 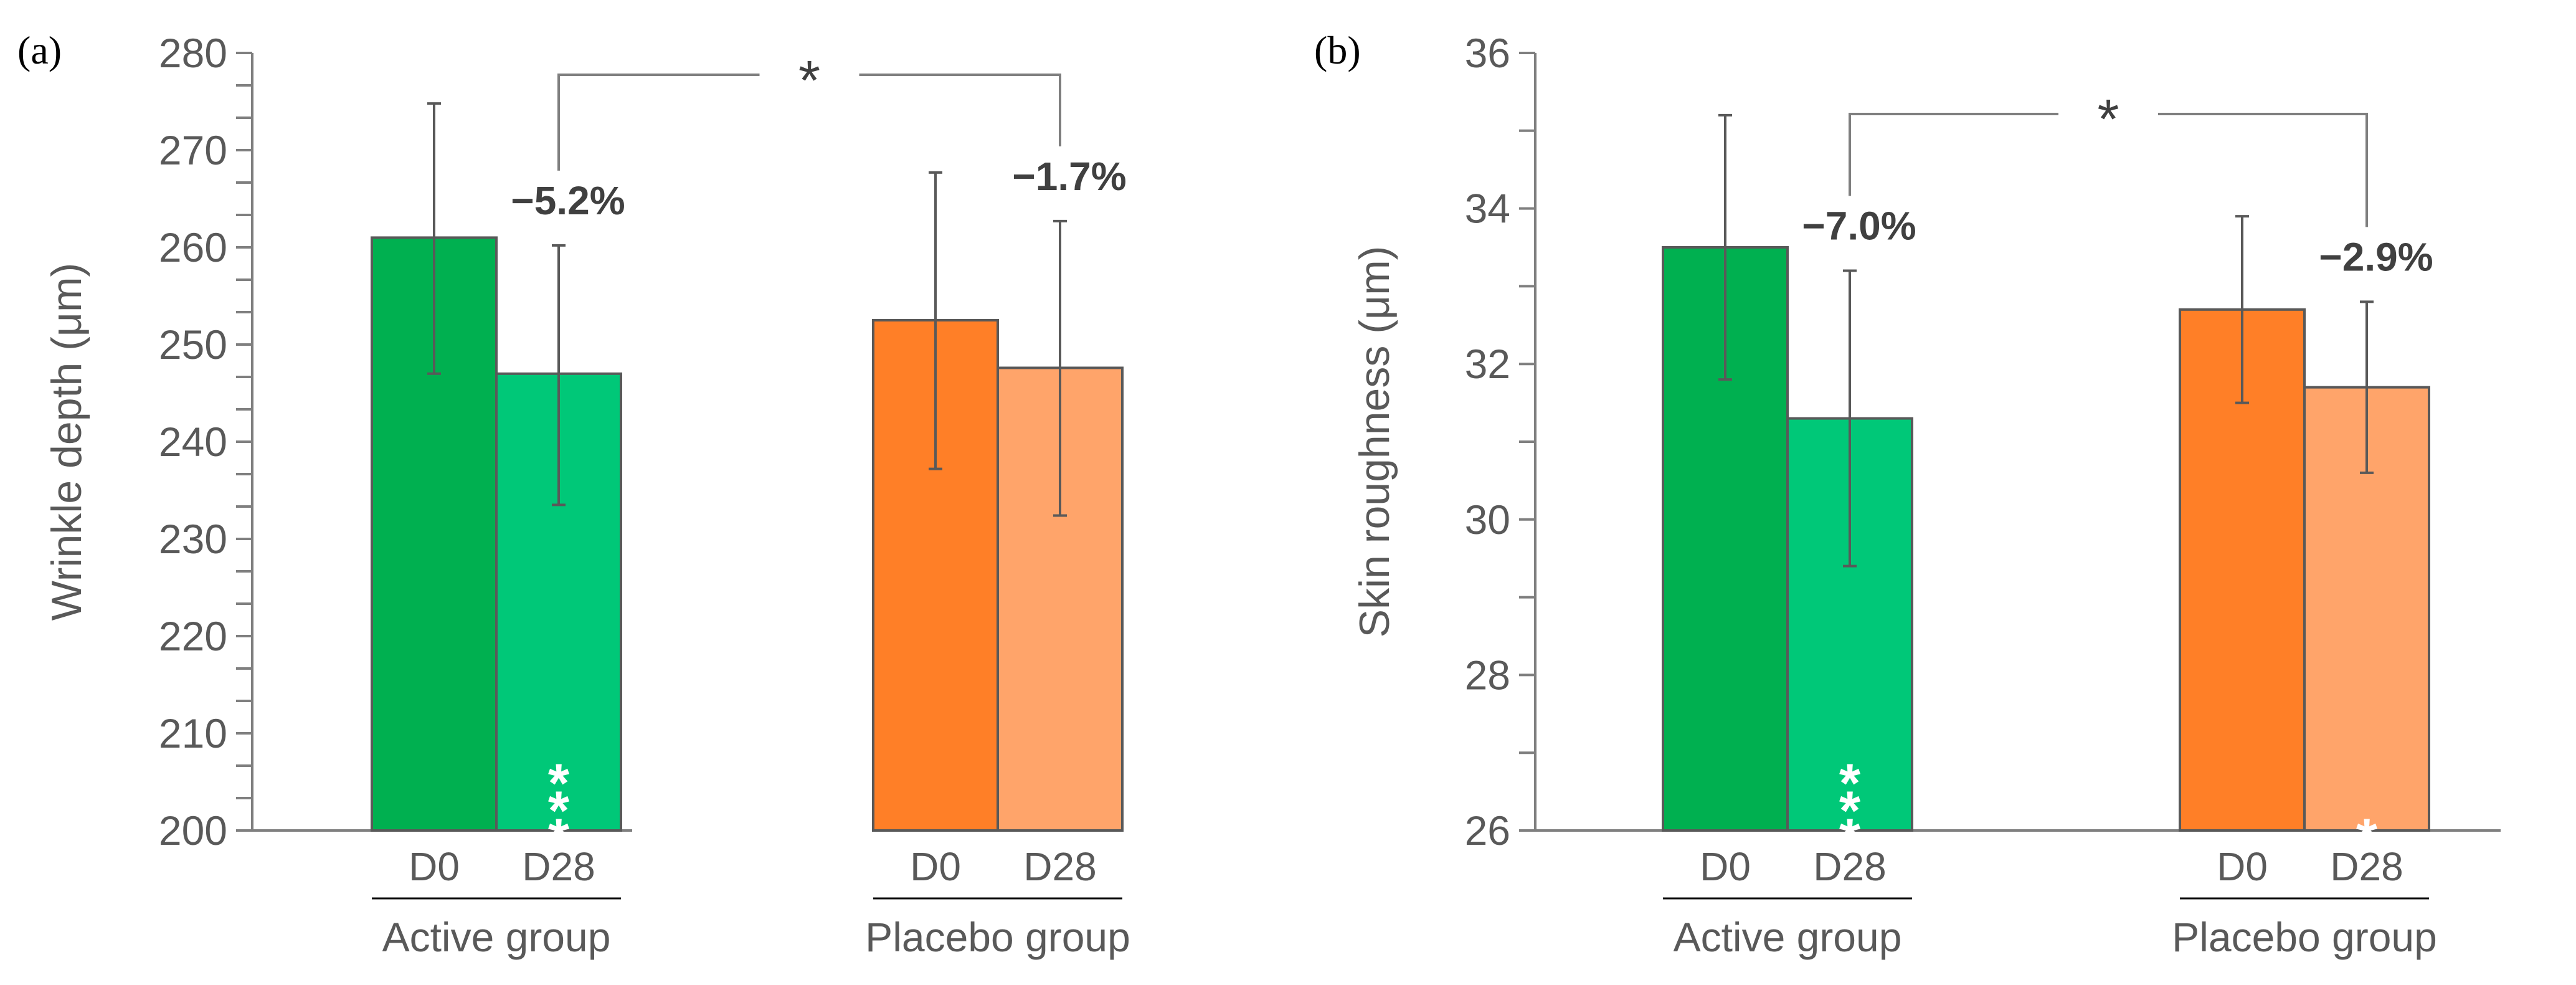 I want to click on y-tick-label: 240, so click(x=193, y=442).